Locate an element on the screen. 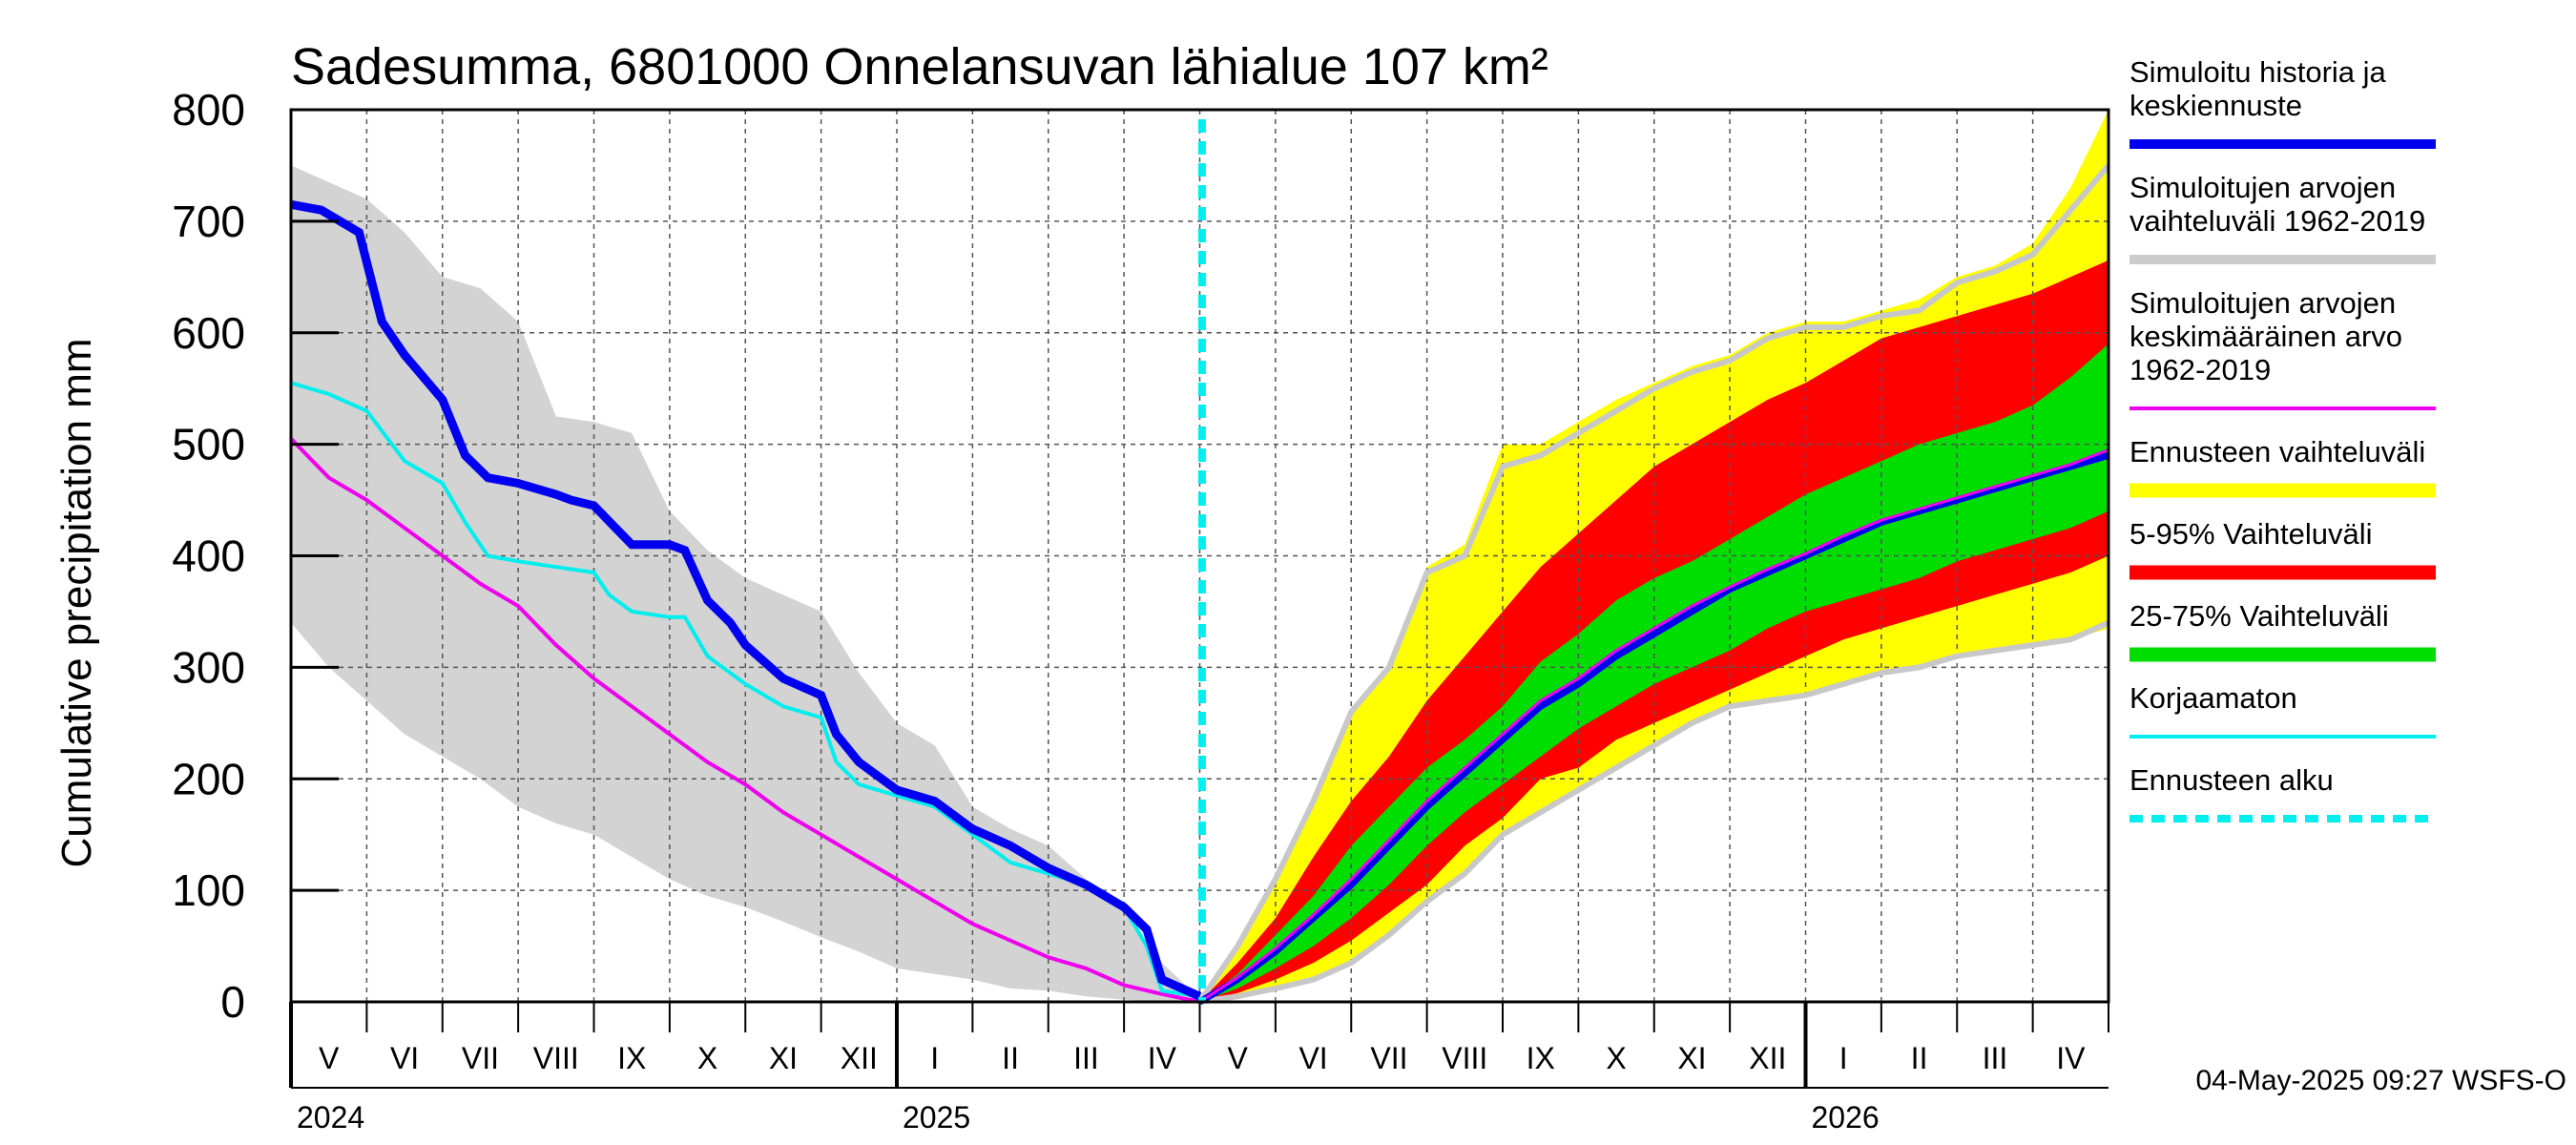  legend-label: vaihteluväli 1962-2019 is located at coordinates (2277, 221).